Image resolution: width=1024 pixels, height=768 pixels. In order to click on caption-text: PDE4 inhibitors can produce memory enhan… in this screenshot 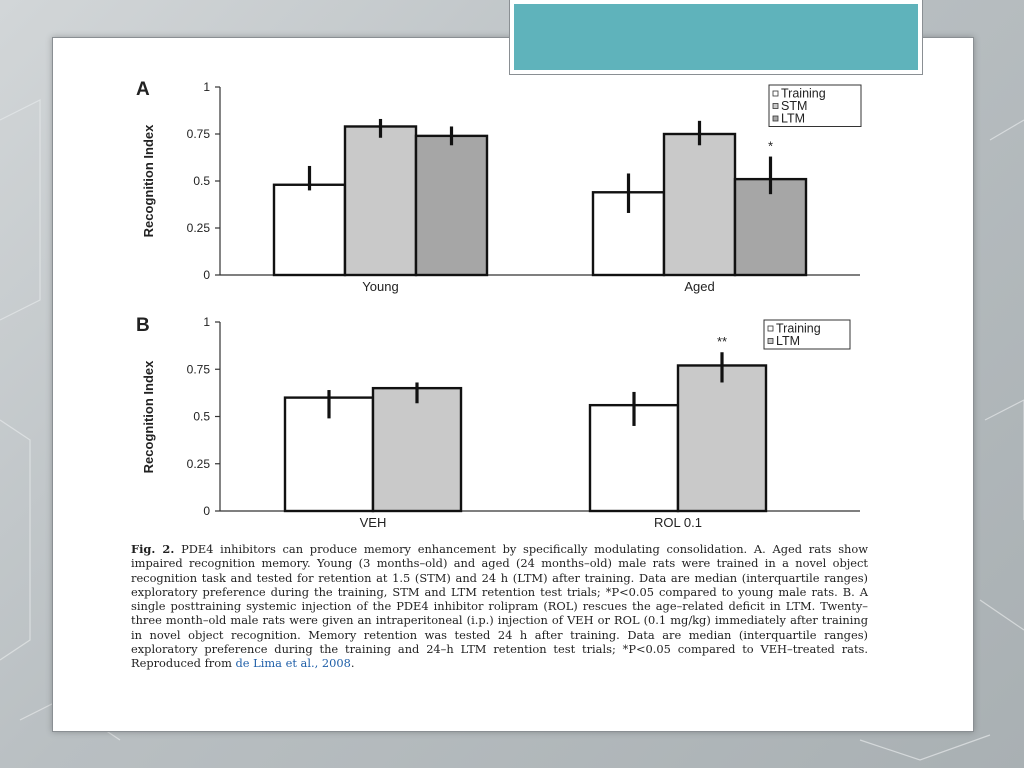, I will do `click(499, 606)`.